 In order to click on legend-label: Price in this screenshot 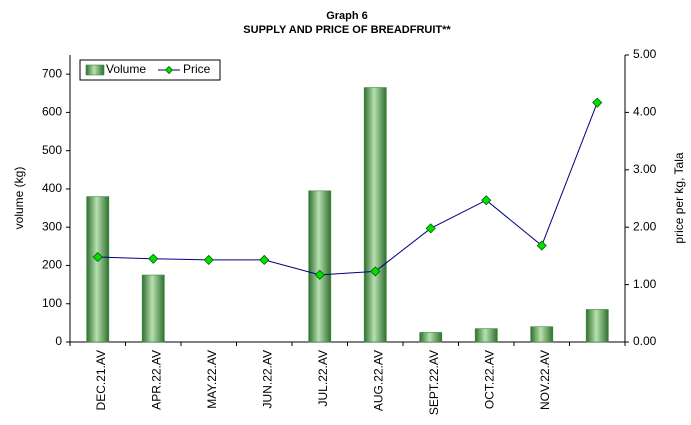, I will do `click(197, 69)`.